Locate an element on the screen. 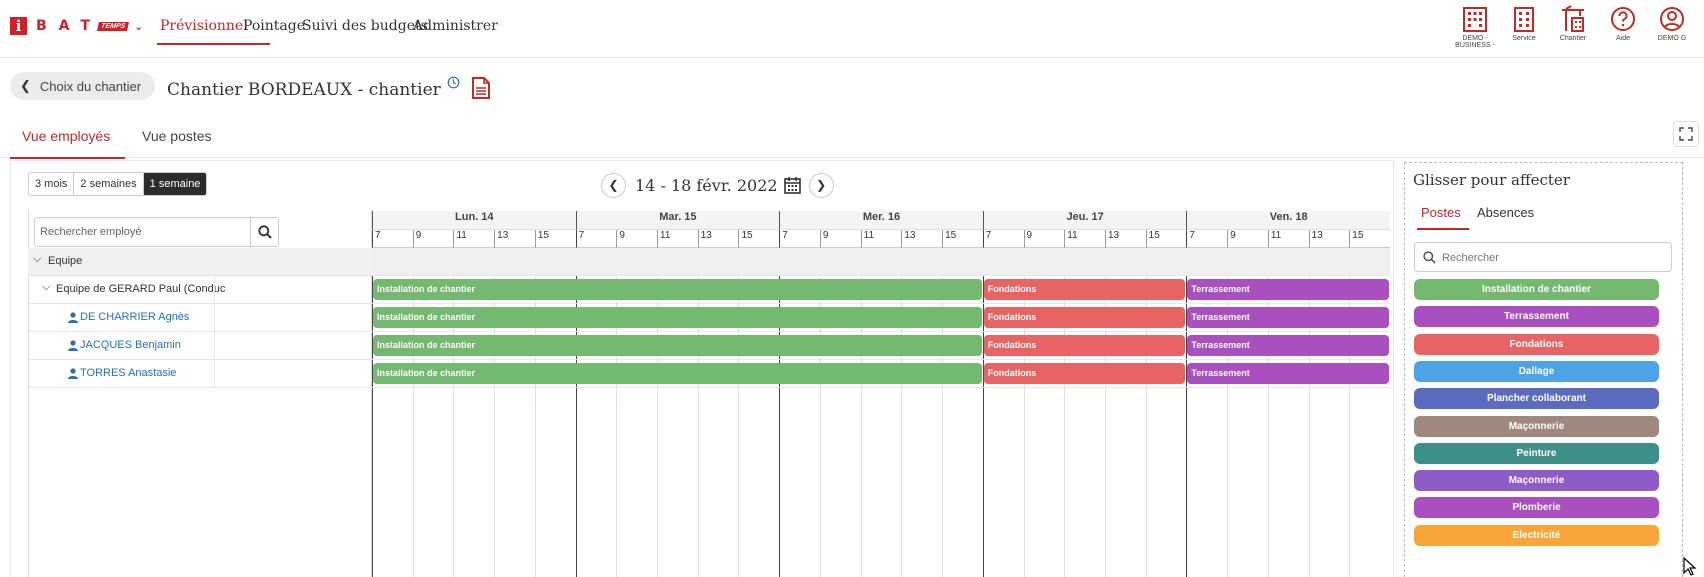  fullscreen-icon is located at coordinates (1686, 134).